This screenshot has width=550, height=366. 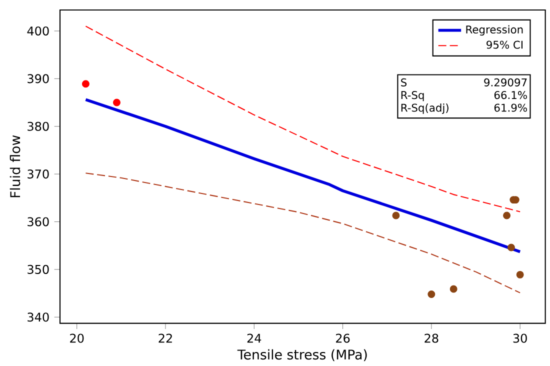 What do you see at coordinates (254, 338) in the screenshot?
I see `x-tick-label: 24` at bounding box center [254, 338].